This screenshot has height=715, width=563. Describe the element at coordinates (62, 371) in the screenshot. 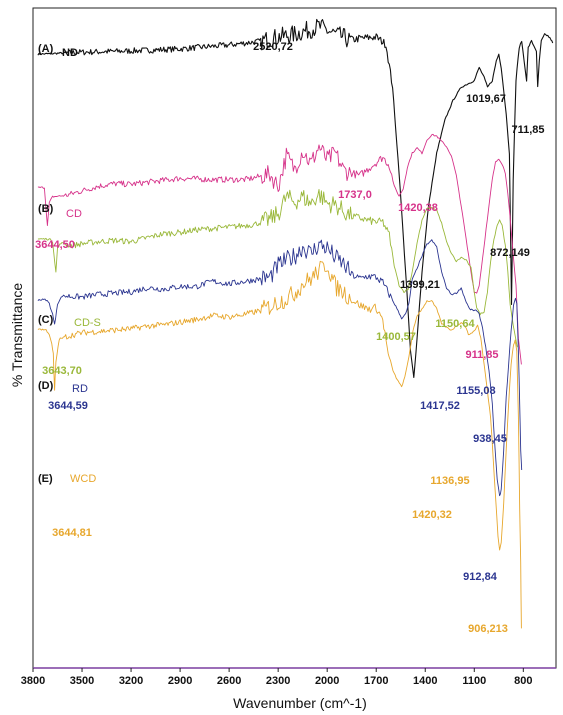

I see `peak-label: 3643,70` at that location.